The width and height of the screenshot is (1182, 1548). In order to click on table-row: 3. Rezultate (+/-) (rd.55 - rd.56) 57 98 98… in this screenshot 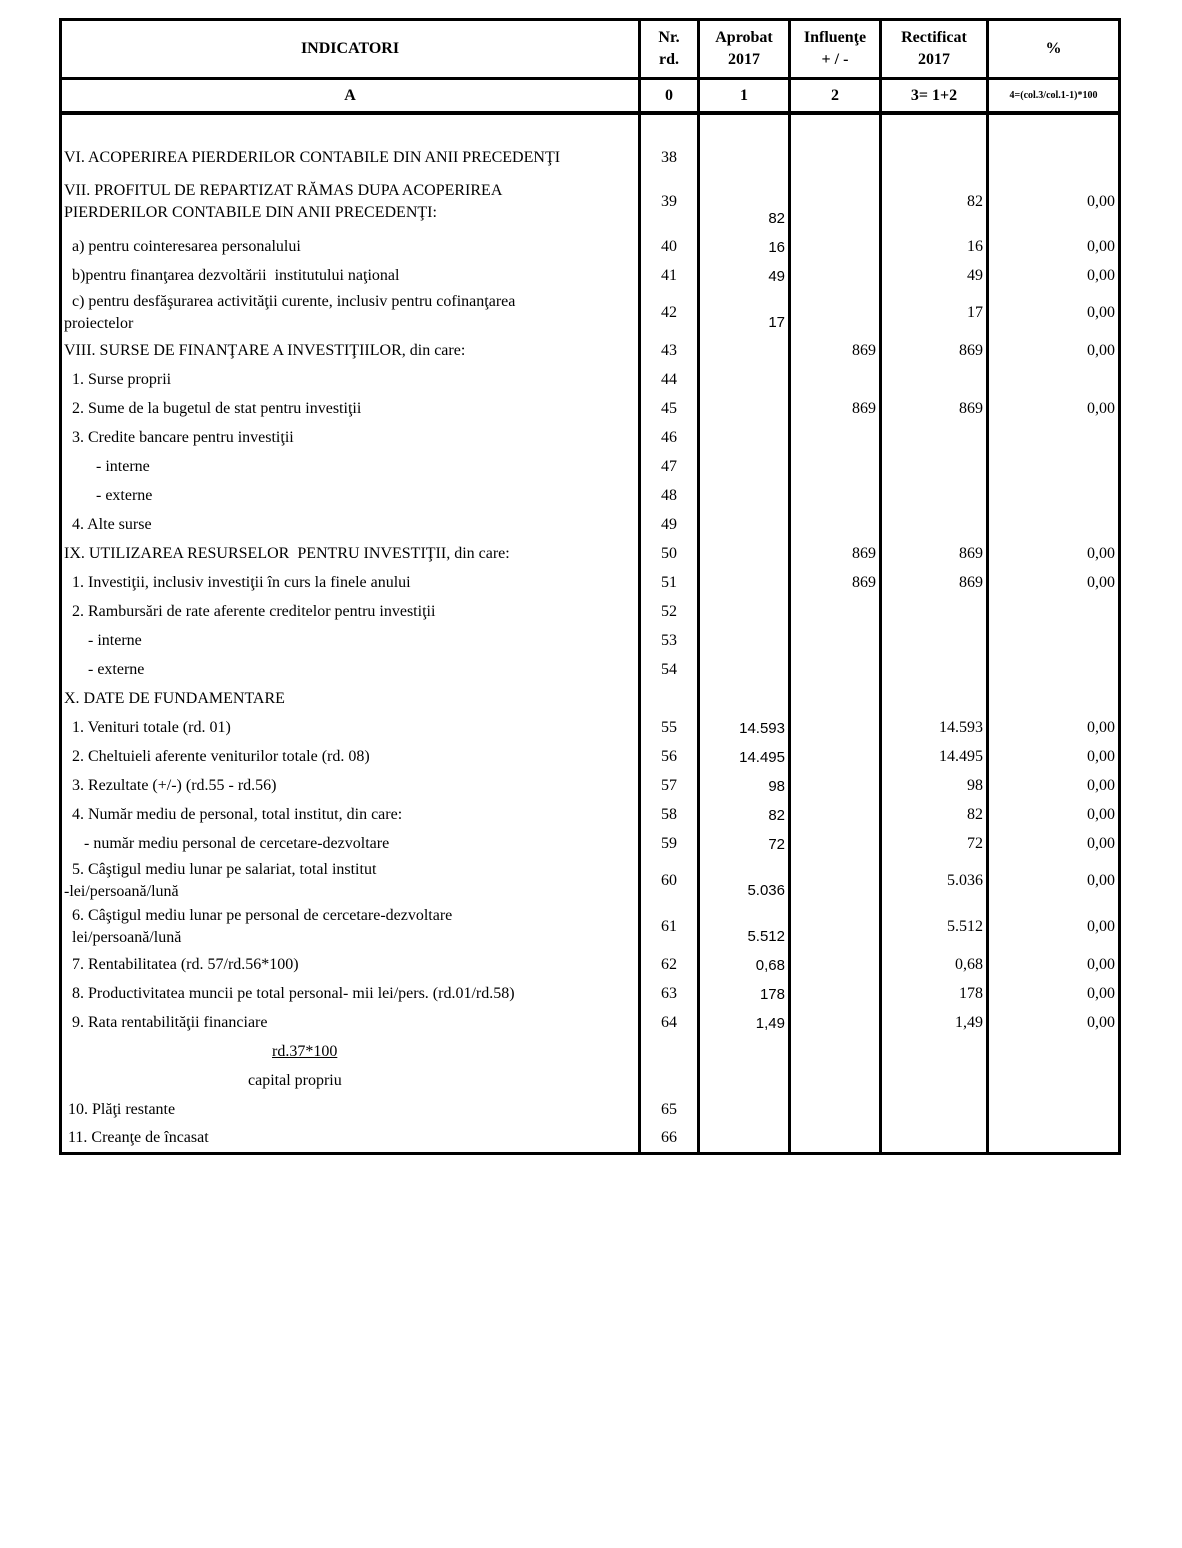, I will do `click(590, 785)`.